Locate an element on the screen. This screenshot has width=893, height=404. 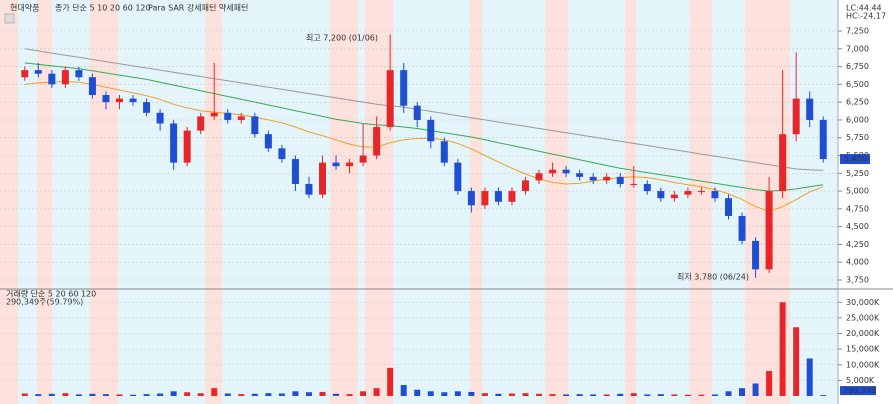
y-tick-label: 7,000 is located at coordinates (857, 48).